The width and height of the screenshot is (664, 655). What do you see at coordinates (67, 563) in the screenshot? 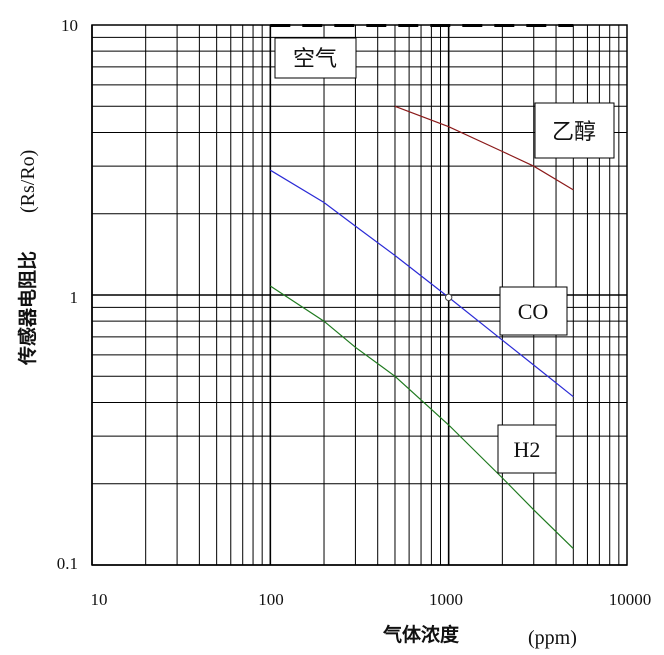
I see `y-tick-label: 0.1` at bounding box center [67, 563].